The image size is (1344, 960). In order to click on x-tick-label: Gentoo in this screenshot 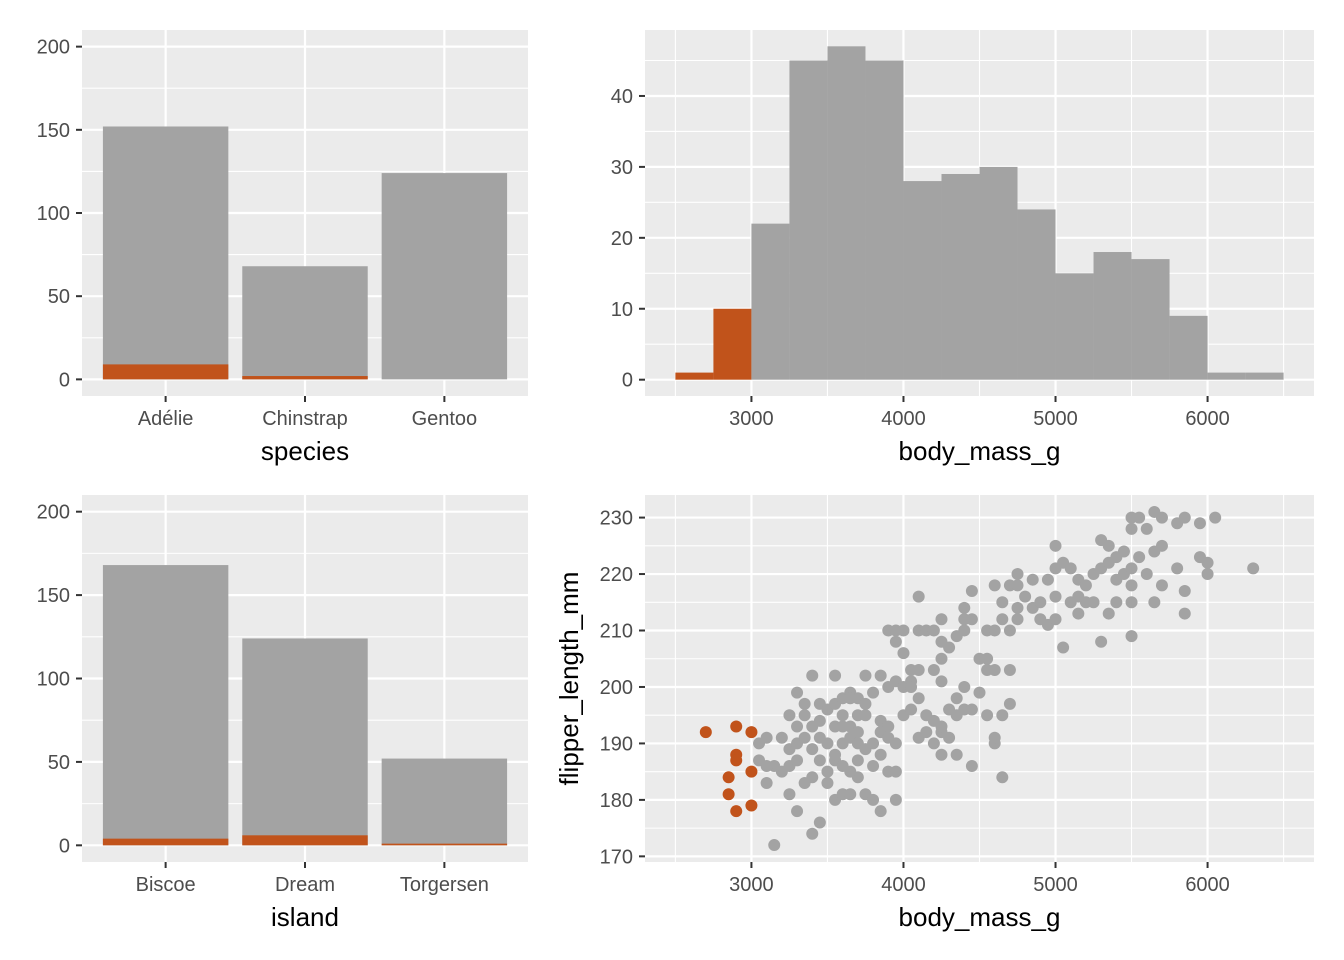, I will do `click(445, 419)`.